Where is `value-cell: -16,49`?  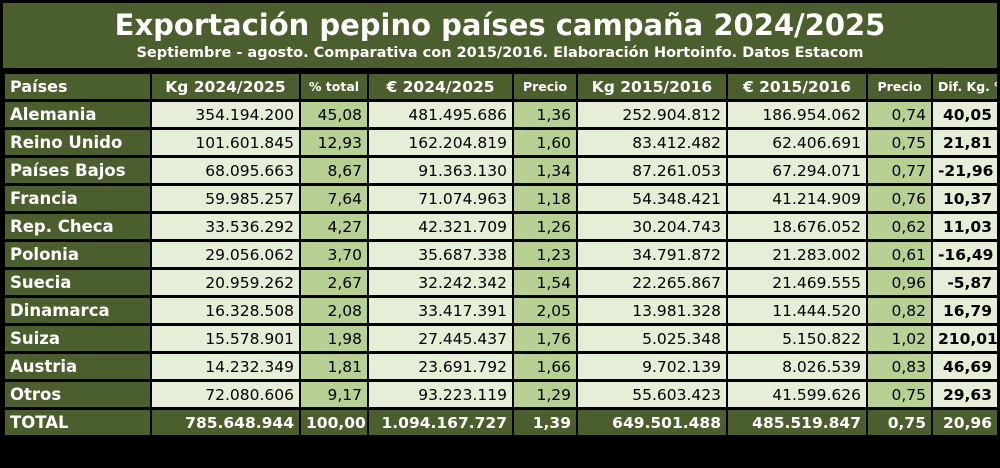 value-cell: -16,49 is located at coordinates (965, 254).